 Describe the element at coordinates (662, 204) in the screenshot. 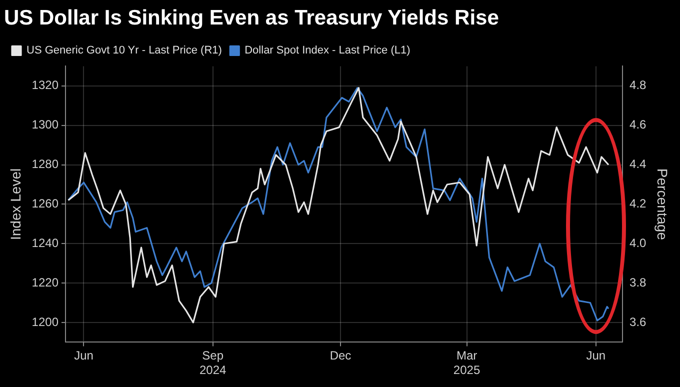

I see `y2-axis-title: Percentage` at that location.